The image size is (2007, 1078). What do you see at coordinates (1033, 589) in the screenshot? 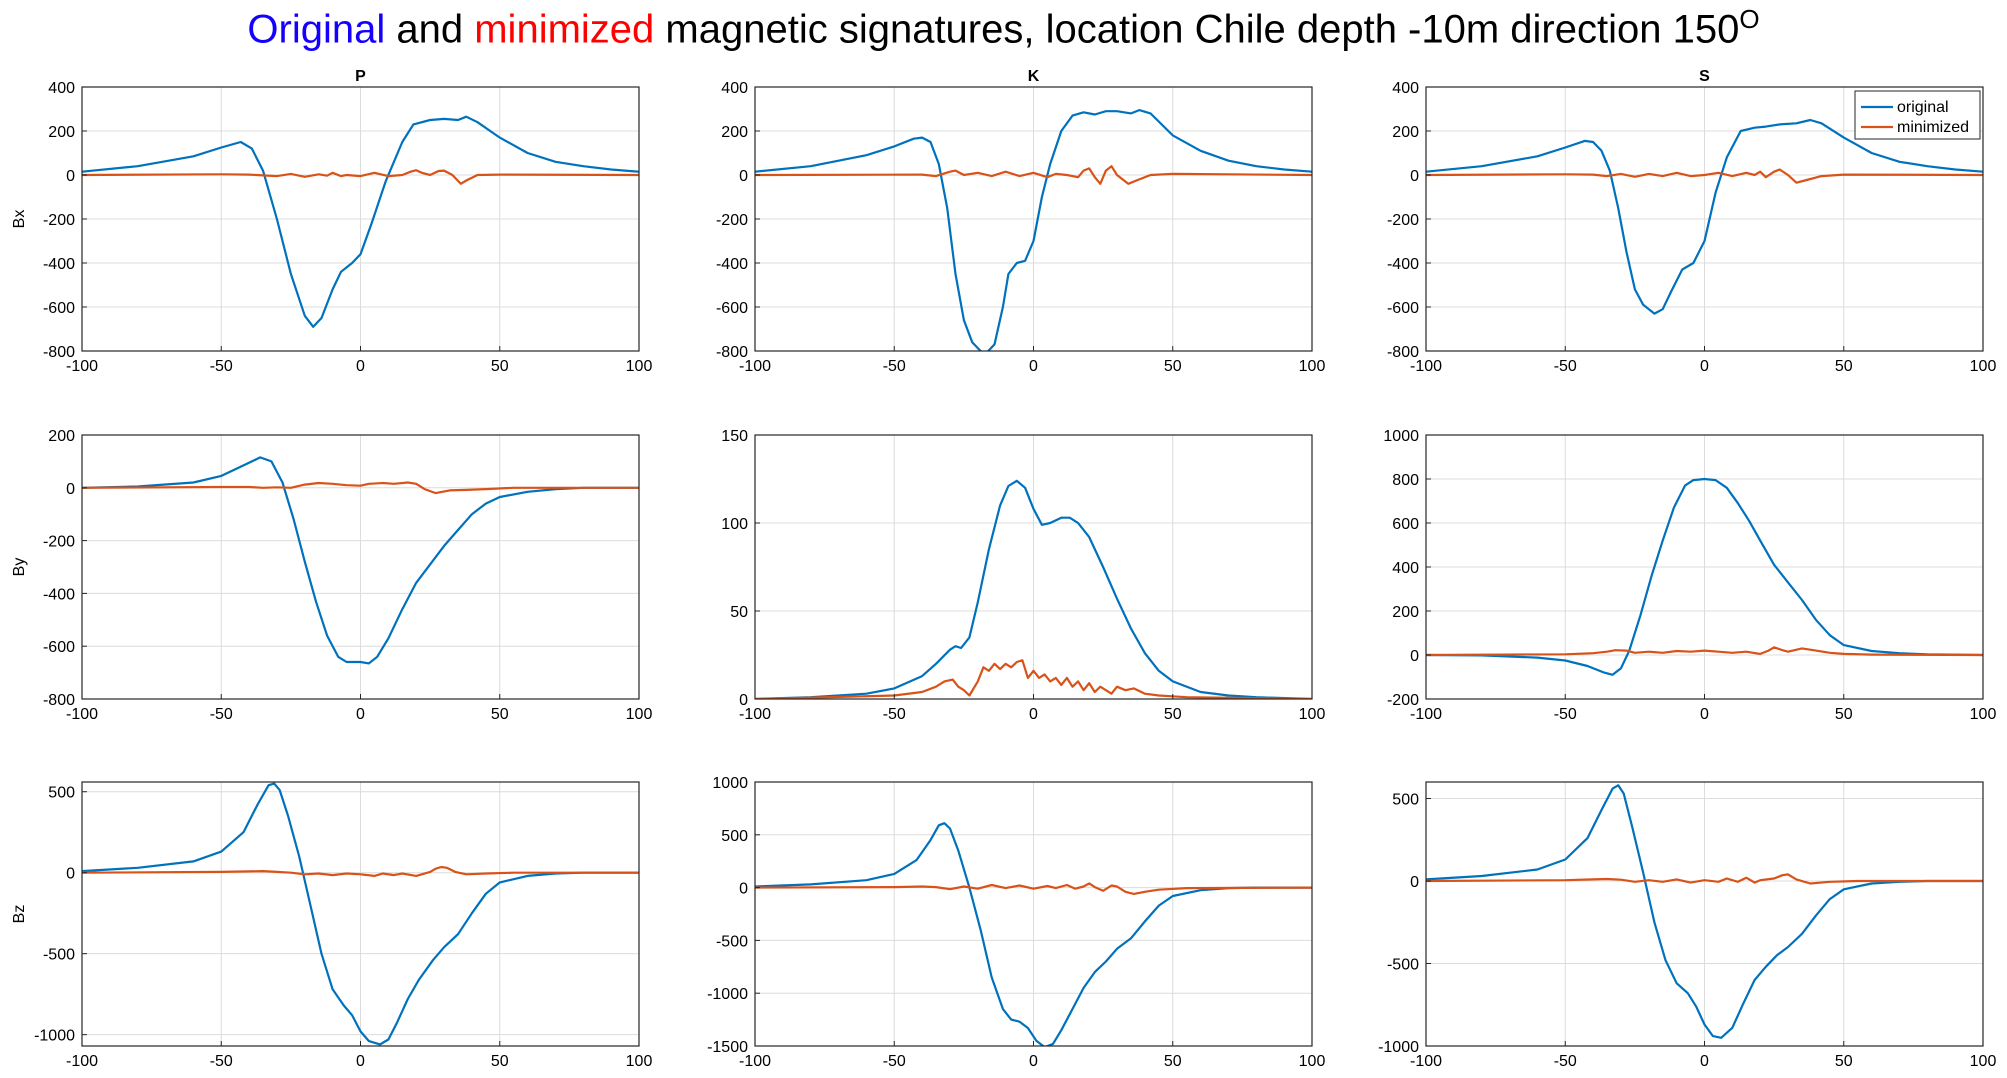
I see `series-original-k-by` at bounding box center [1033, 589].